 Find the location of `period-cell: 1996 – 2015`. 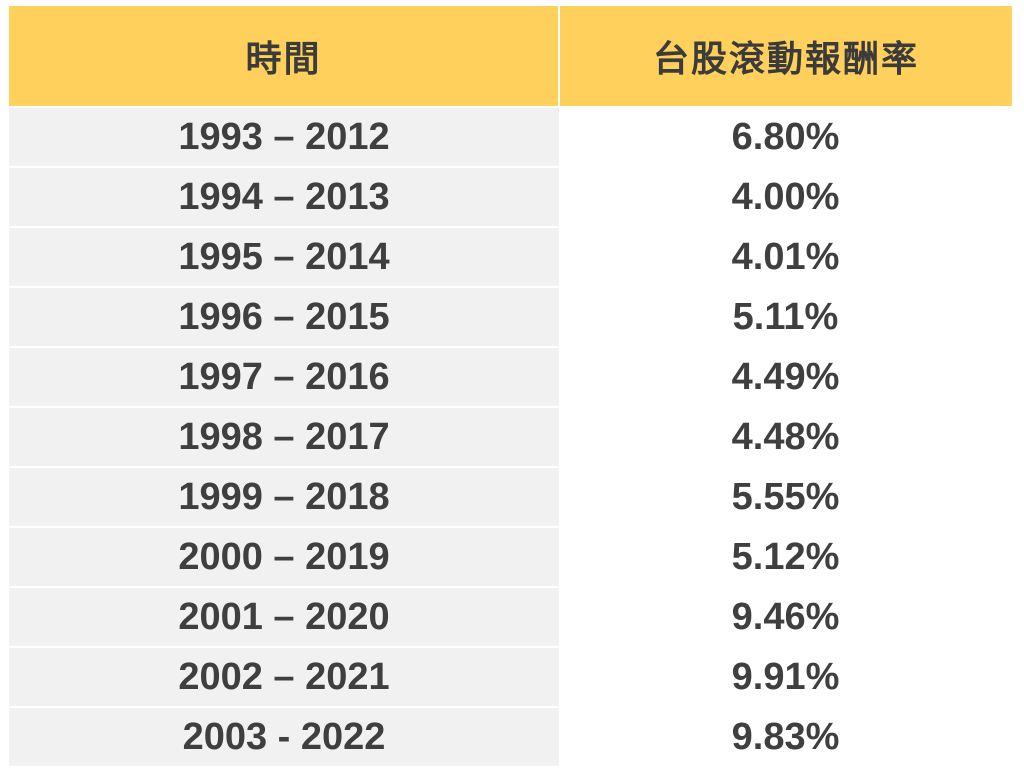

period-cell: 1996 – 2015 is located at coordinates (284, 316).